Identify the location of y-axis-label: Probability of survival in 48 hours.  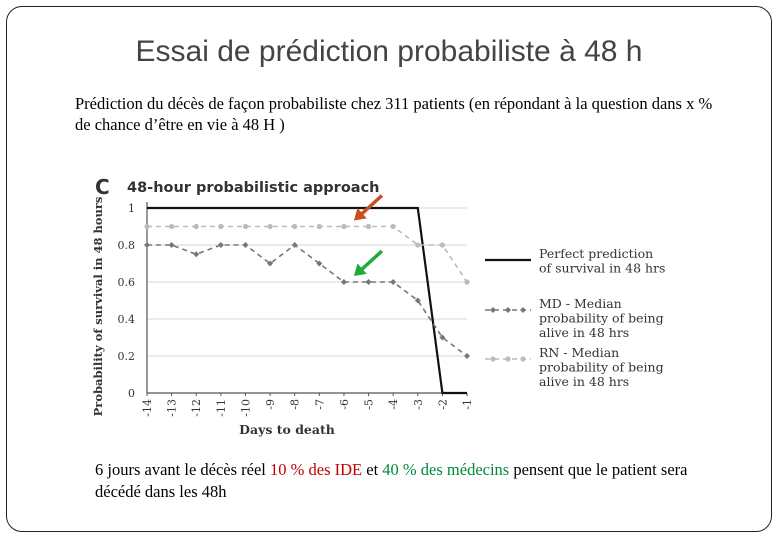
(98, 307).